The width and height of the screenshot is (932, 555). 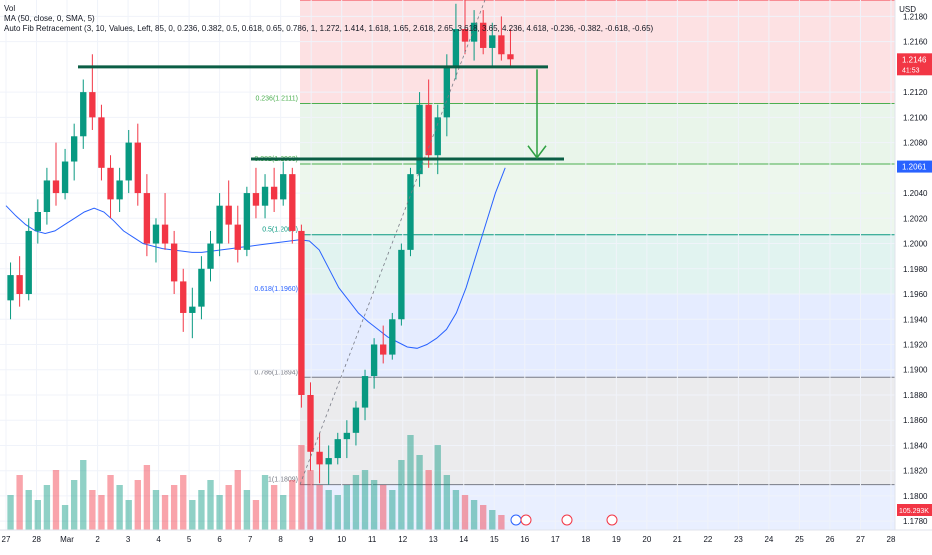 I want to click on time-tick: 26, so click(x=830, y=539).